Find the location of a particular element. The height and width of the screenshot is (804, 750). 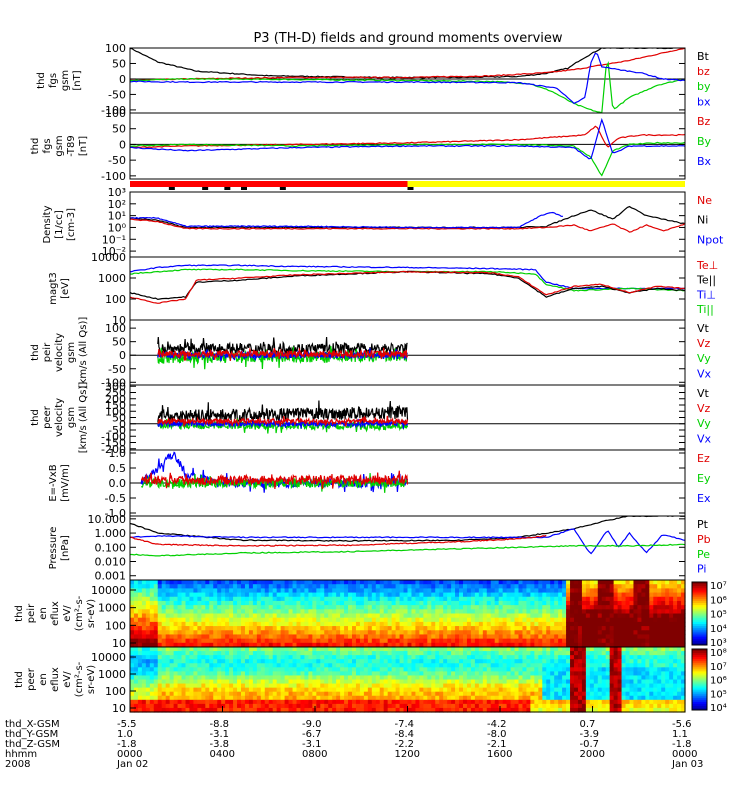

y-tick-label: 0.100 is located at coordinates (111, 547).